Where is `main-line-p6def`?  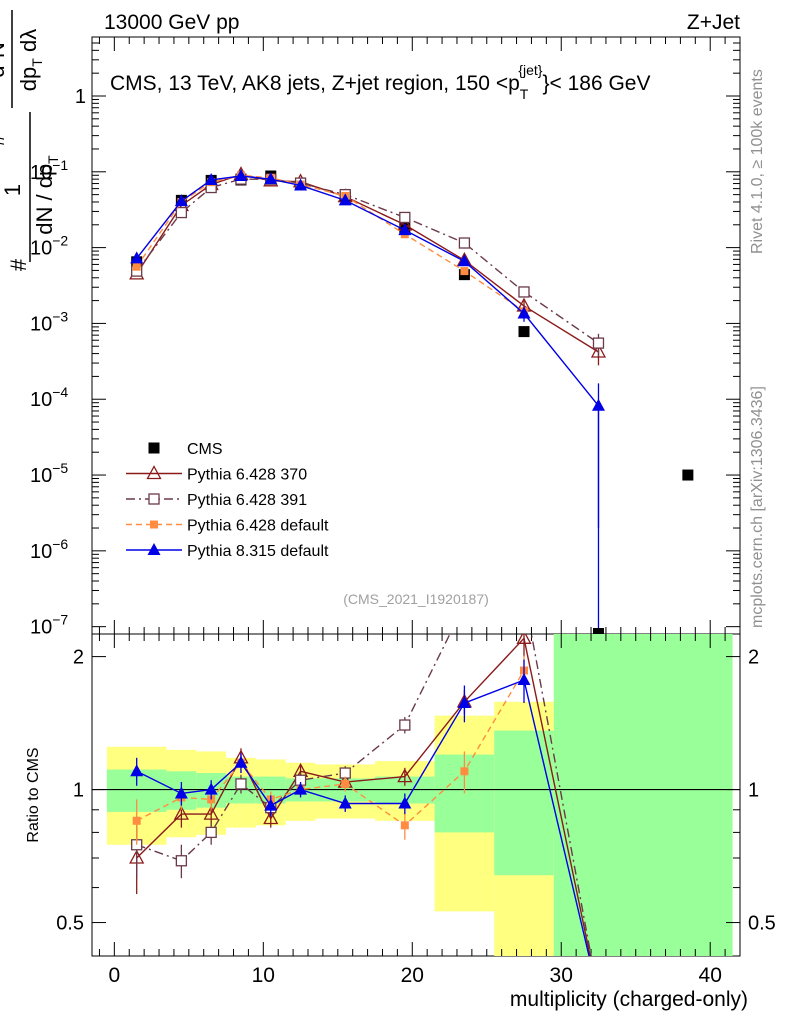
main-line-p6def is located at coordinates (330, 243).